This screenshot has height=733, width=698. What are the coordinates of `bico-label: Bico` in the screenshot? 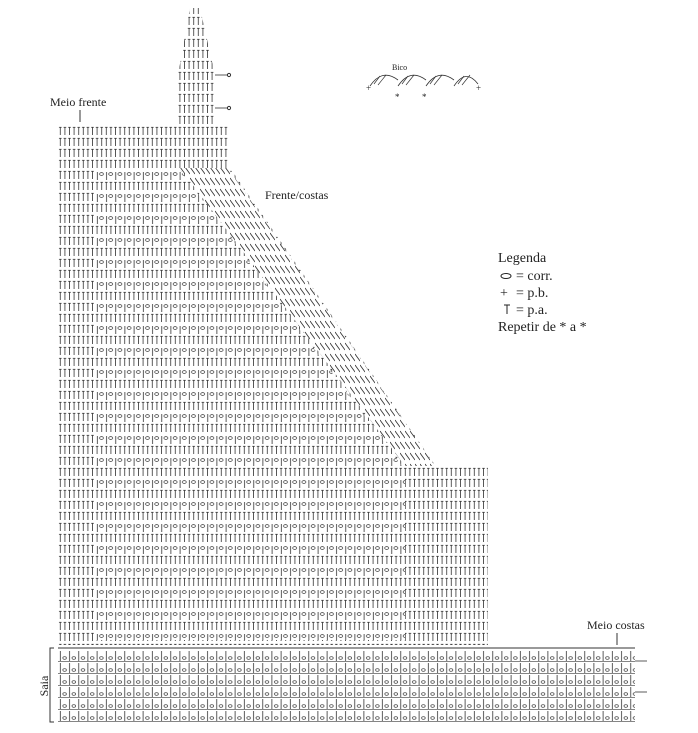 It's located at (399, 67).